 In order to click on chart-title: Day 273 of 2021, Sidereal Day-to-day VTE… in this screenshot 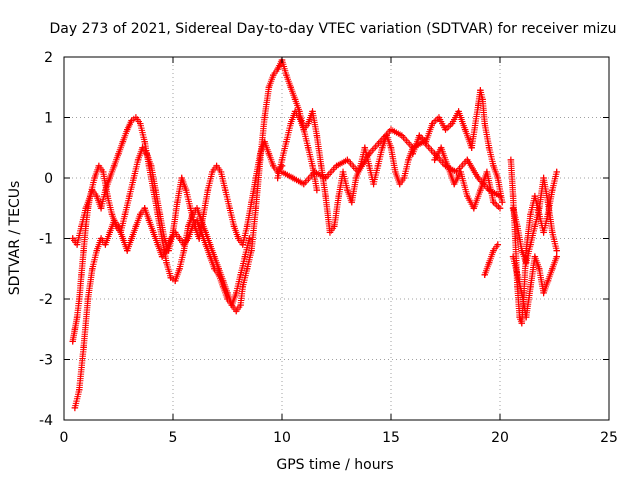, I will do `click(333, 29)`.